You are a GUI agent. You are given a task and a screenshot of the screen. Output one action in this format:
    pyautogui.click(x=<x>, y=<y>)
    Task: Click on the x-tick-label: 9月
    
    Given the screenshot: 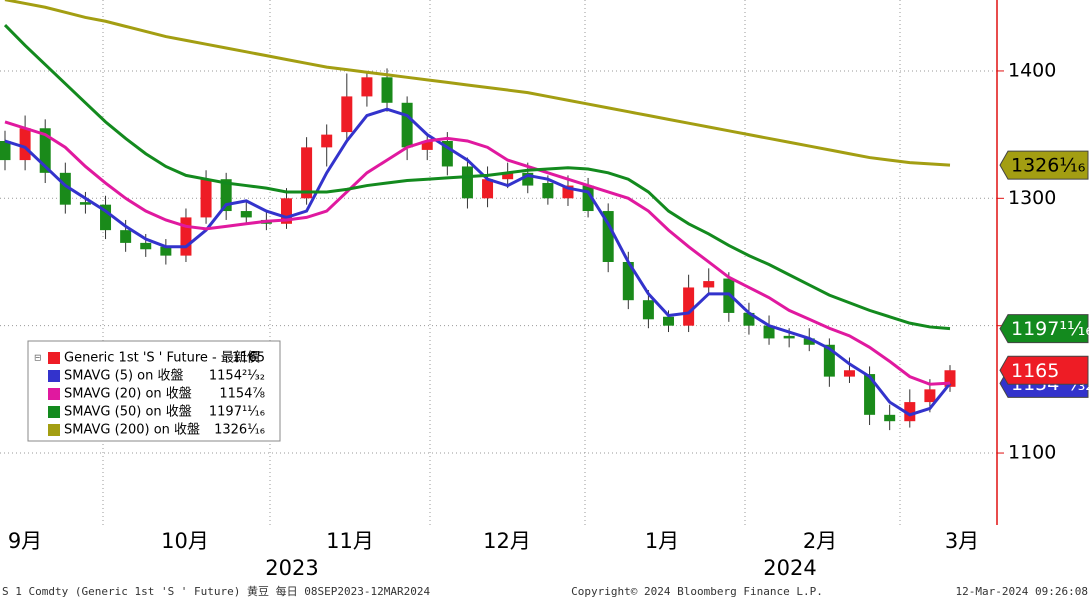 What is the action you would take?
    pyautogui.click(x=25, y=541)
    